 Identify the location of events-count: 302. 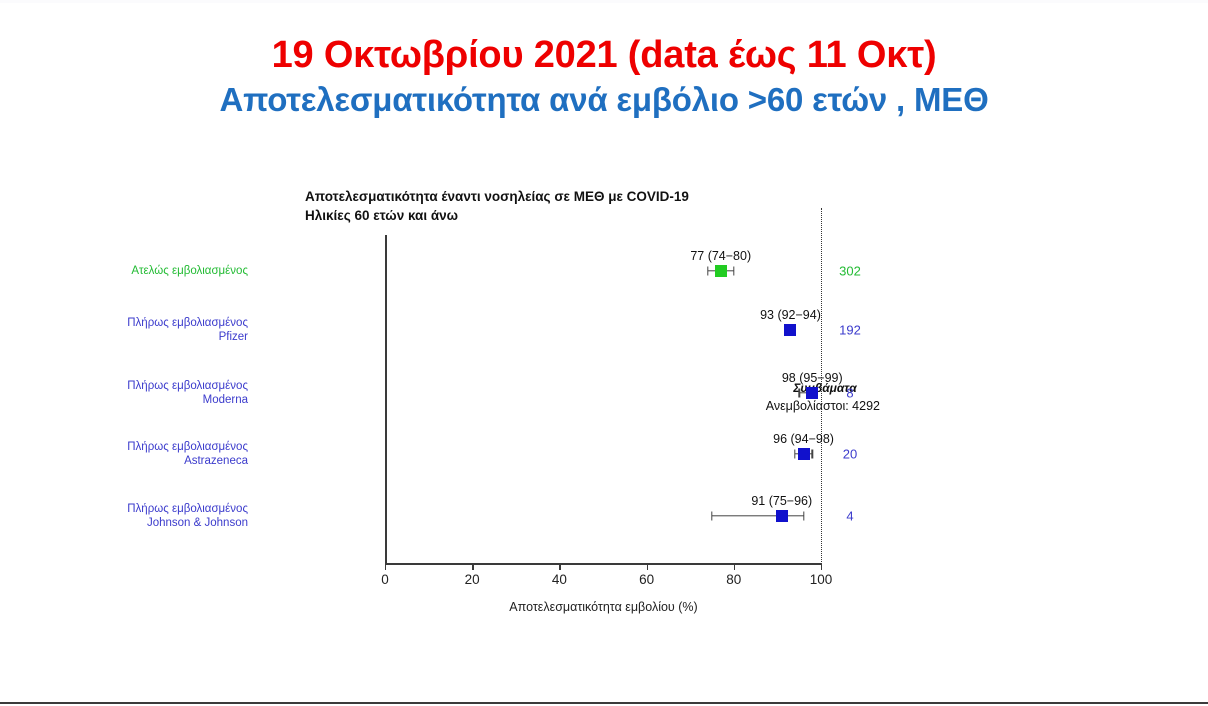
(850, 271).